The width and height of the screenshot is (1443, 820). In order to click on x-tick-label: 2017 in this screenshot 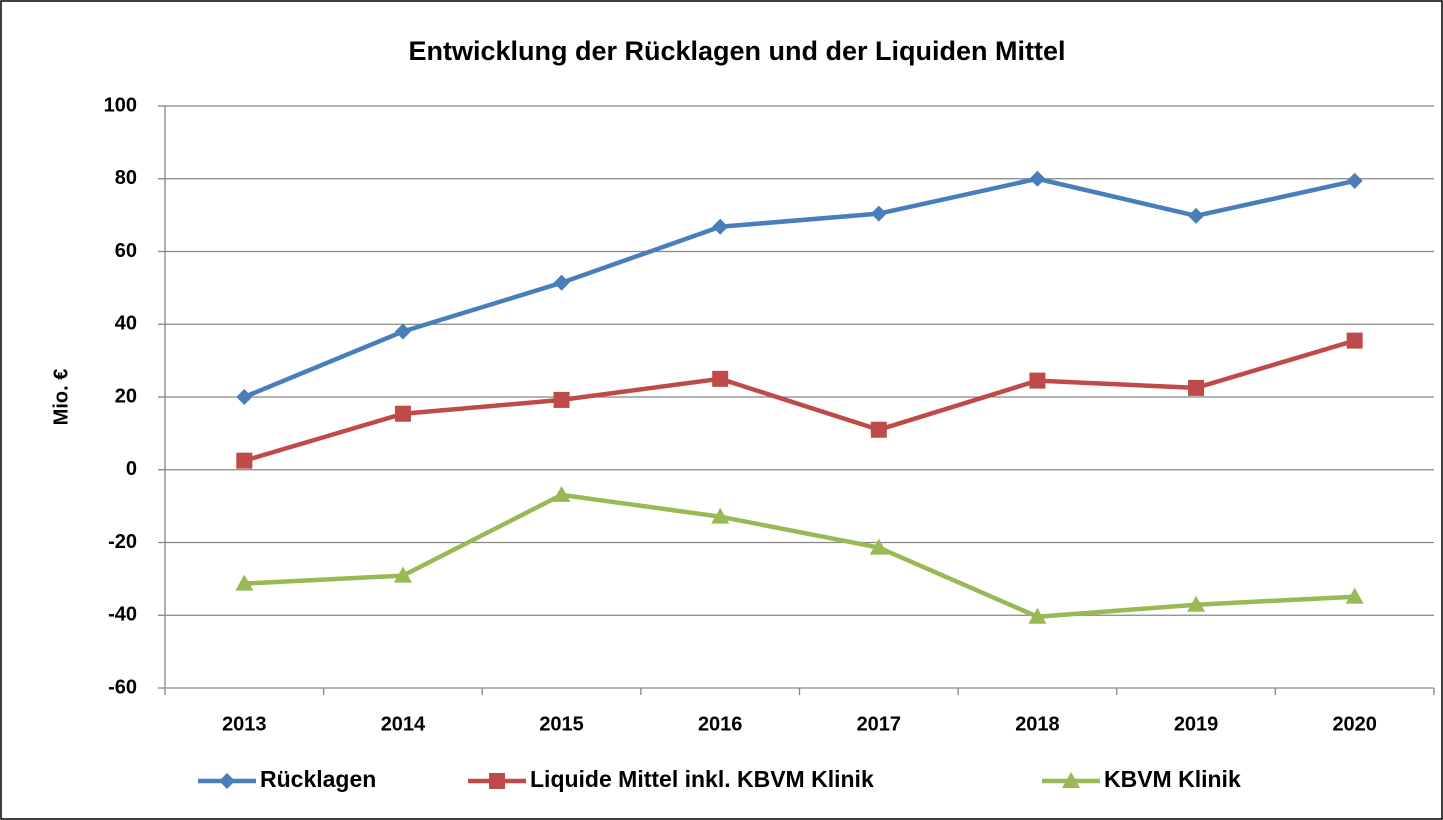, I will do `click(879, 724)`.